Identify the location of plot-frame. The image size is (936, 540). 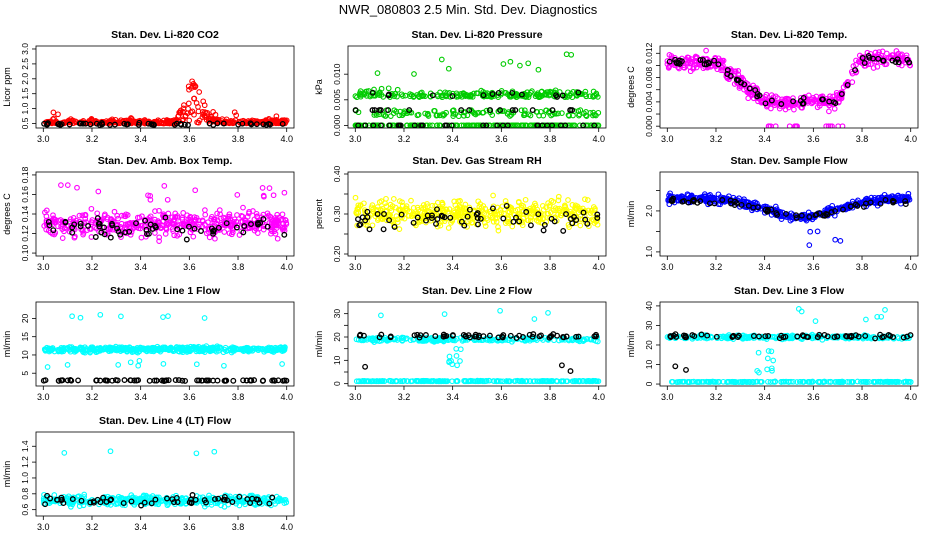
(789, 344).